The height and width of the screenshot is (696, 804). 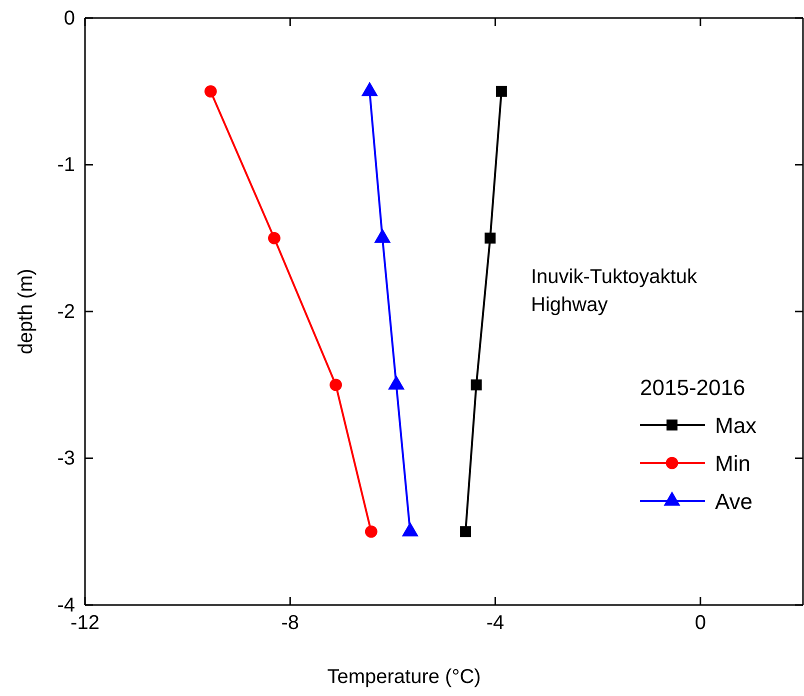 I want to click on x-tick-label: 0, so click(x=700, y=623).